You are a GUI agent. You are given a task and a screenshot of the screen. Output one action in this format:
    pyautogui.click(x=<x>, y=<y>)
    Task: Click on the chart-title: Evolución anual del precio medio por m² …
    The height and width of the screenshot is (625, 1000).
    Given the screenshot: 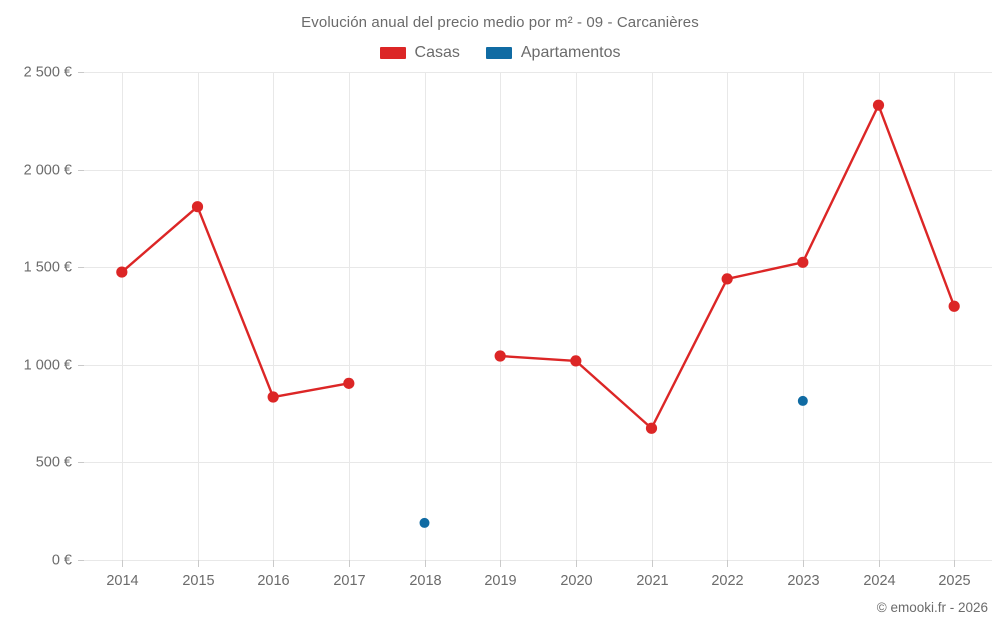 What is the action you would take?
    pyautogui.click(x=500, y=22)
    